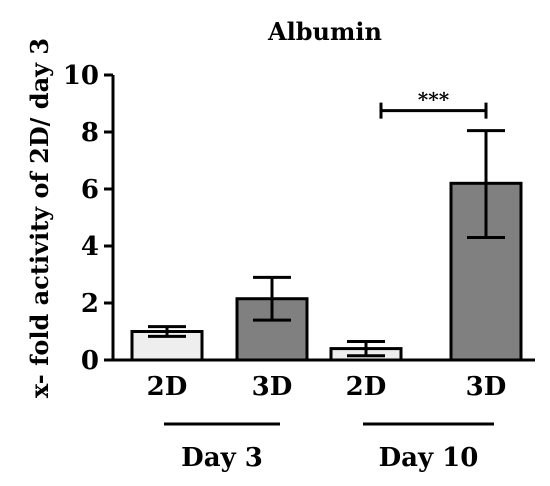 The height and width of the screenshot is (486, 550). Describe the element at coordinates (90, 304) in the screenshot. I see `y-tick-label: 2` at that location.